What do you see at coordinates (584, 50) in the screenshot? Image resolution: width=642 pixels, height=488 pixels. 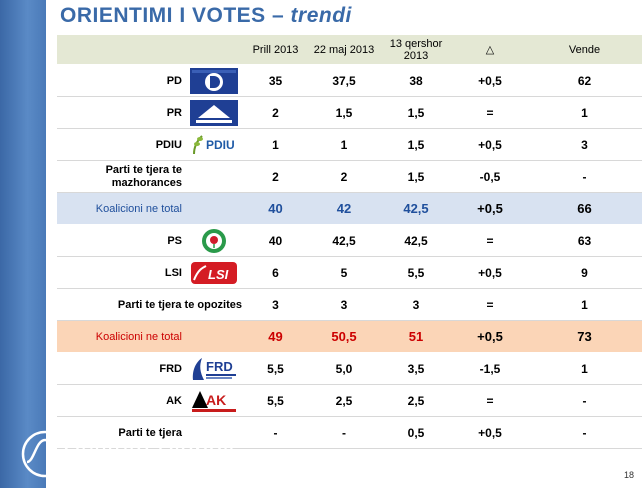 I see `header-seats: Vende` at bounding box center [584, 50].